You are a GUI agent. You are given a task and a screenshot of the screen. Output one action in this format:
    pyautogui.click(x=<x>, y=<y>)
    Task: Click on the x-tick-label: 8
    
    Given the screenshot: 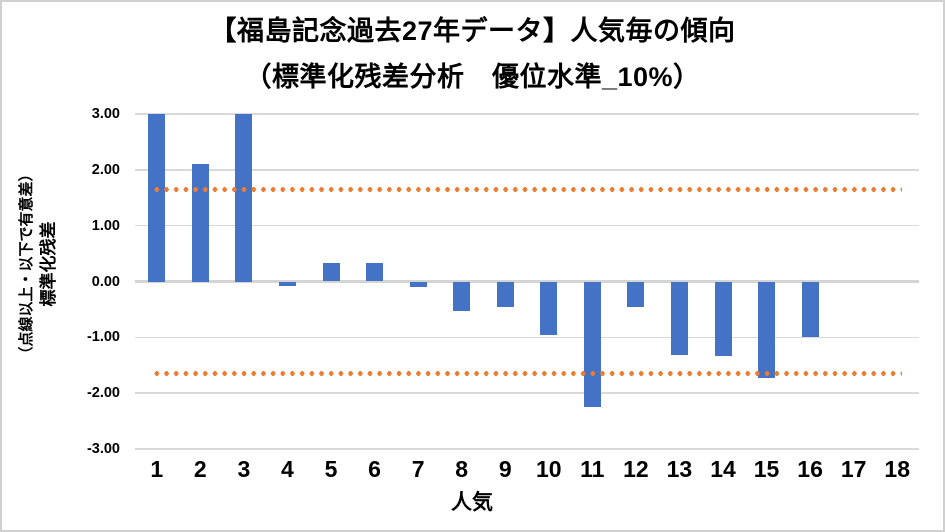 What is the action you would take?
    pyautogui.click(x=462, y=469)
    